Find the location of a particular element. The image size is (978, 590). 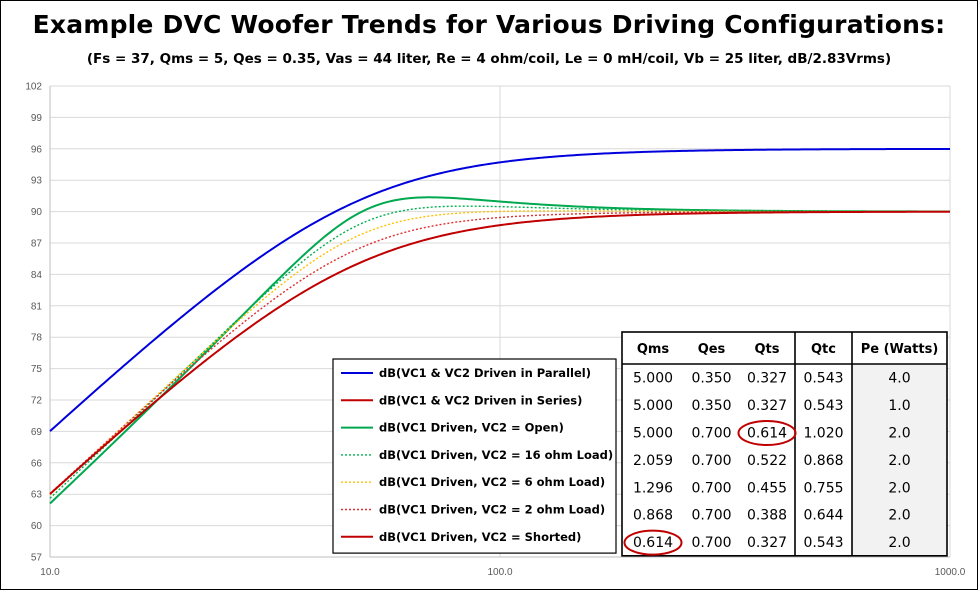

x-tick-label: 1000.0 is located at coordinates (950, 572).